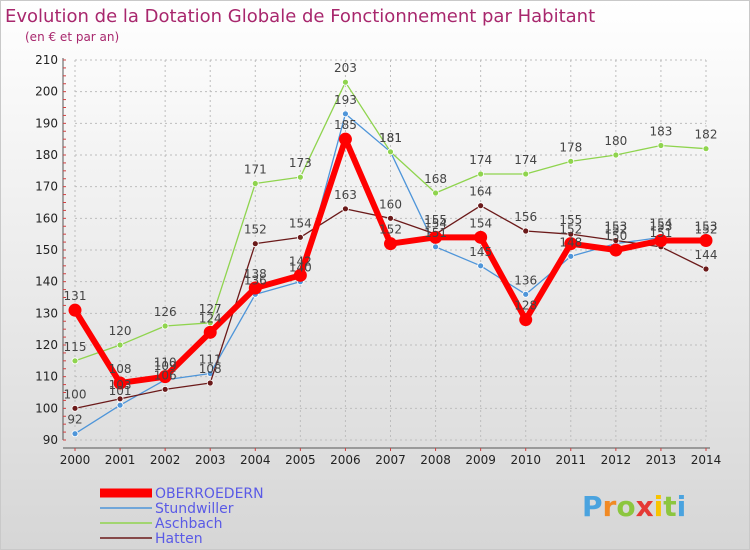 The image size is (750, 550). What do you see at coordinates (209, 494) in the screenshot?
I see `legend-label-oberroedern: OBERROEDERN` at bounding box center [209, 494].